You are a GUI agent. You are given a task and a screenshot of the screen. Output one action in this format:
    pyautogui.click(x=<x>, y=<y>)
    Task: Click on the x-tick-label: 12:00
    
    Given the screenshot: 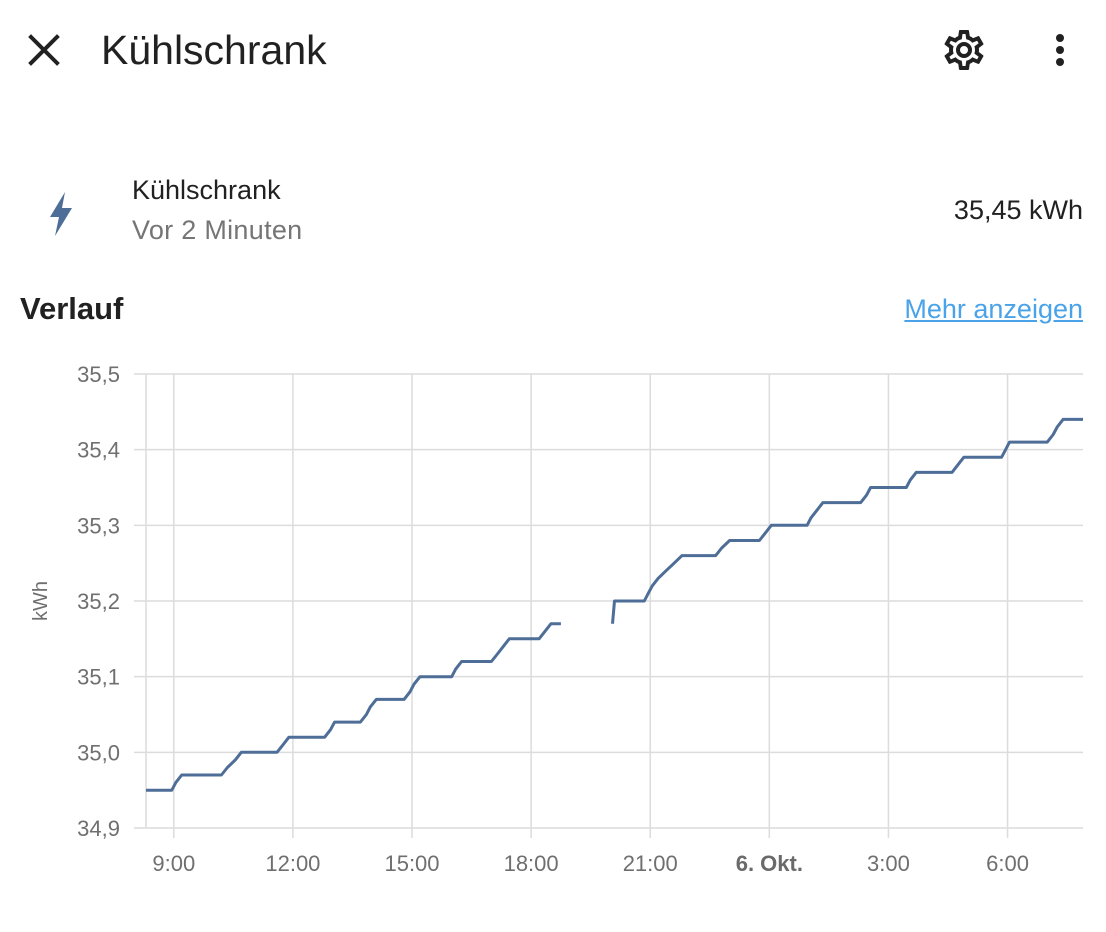 What is the action you would take?
    pyautogui.click(x=292, y=863)
    